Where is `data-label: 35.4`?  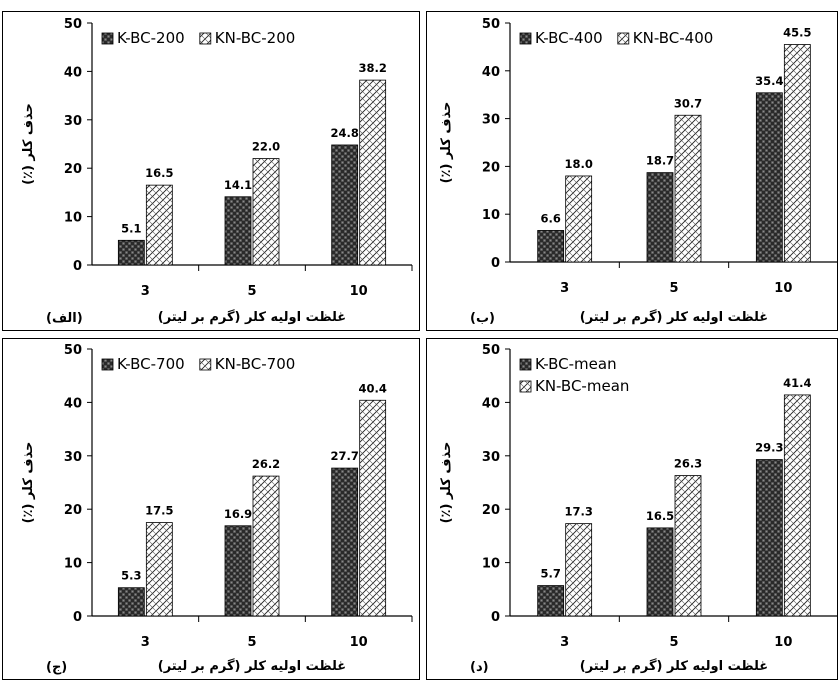
data-label: 35.4 is located at coordinates (769, 81).